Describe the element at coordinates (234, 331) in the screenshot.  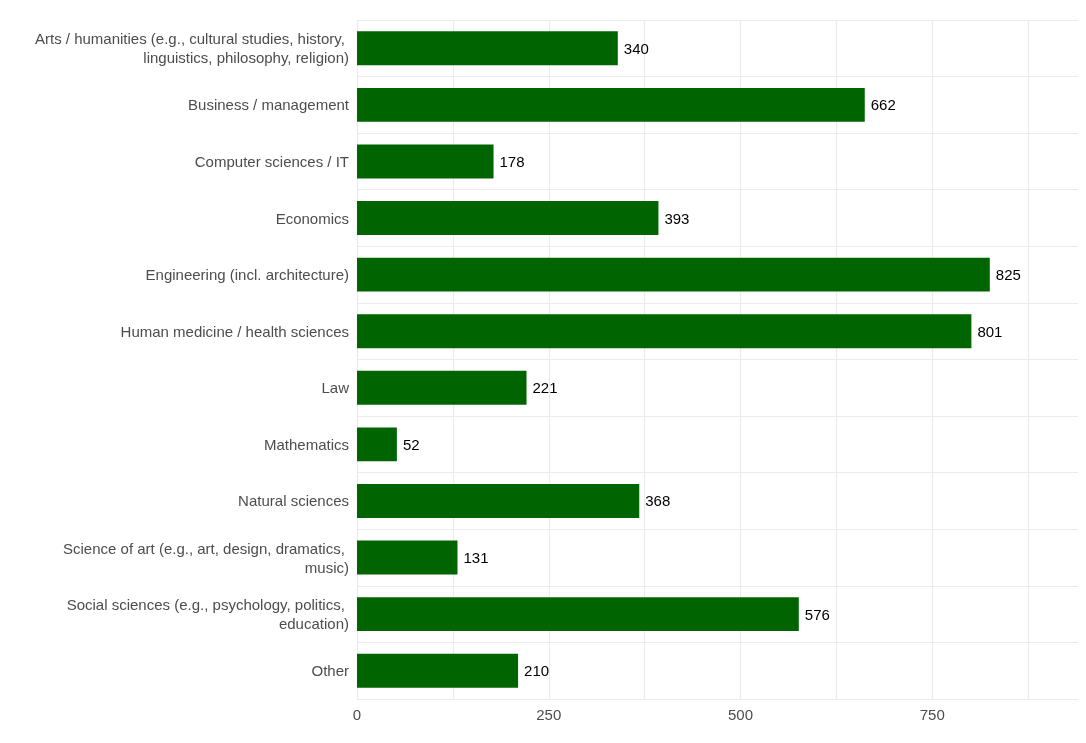
I see `y-tick-label: Human medicine / health sciences` at that location.